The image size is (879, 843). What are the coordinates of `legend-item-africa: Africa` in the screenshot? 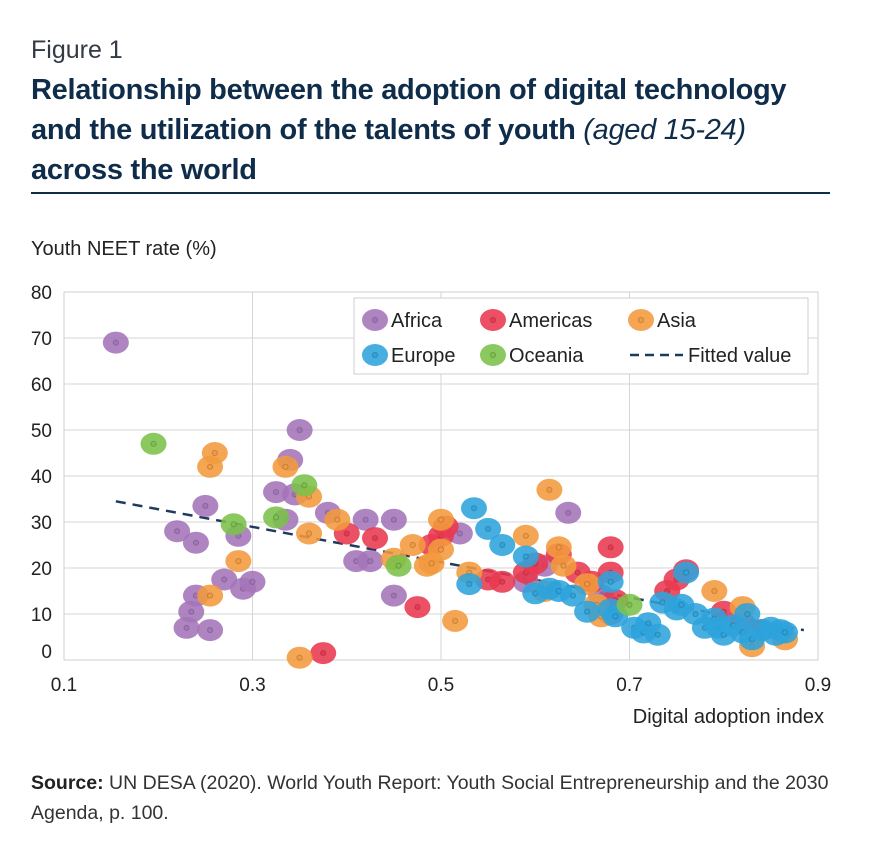 It's located at (402, 320).